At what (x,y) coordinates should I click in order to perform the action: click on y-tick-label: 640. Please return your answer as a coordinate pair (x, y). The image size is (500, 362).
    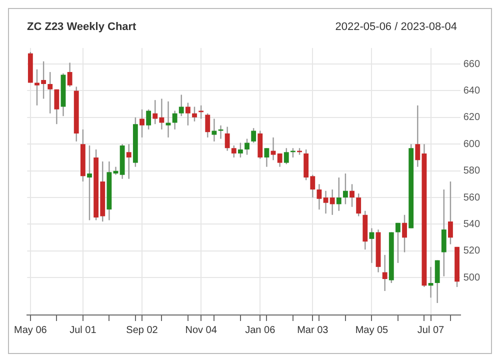
    Looking at the image, I should click on (471, 90).